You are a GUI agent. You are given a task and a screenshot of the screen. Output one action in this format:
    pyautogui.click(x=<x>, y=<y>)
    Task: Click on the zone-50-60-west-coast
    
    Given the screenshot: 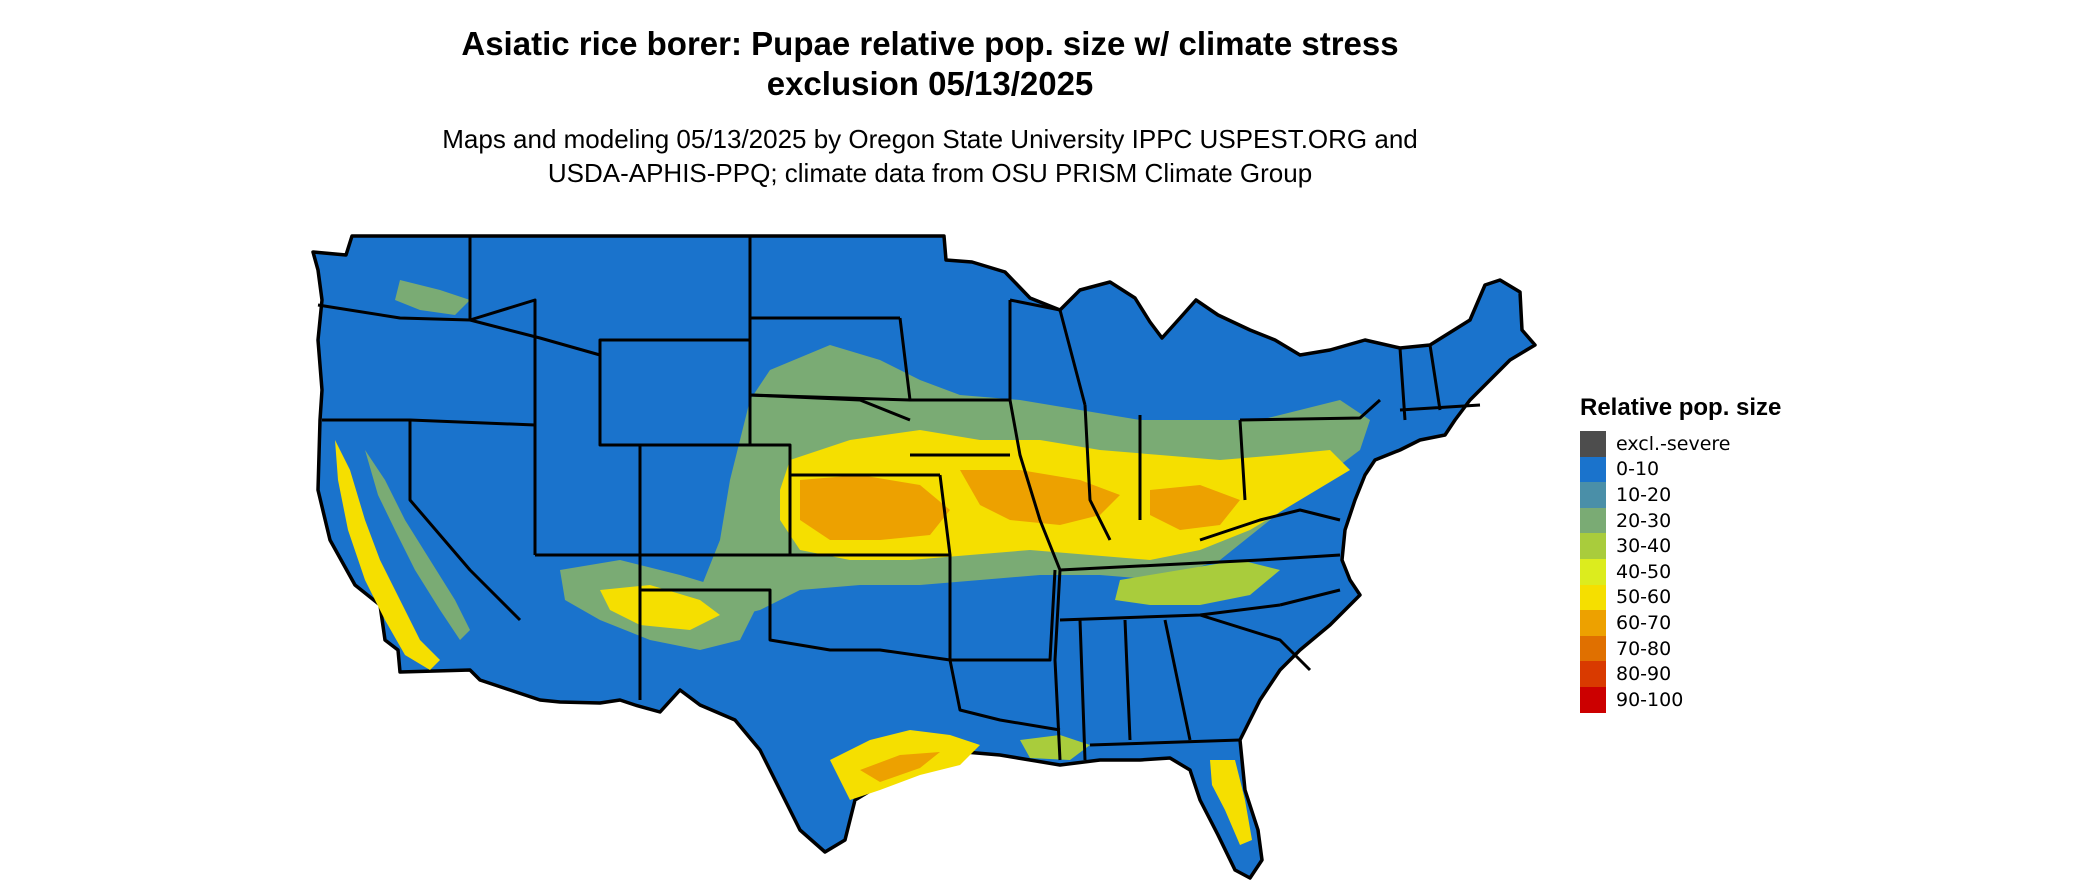 What is the action you would take?
    pyautogui.click(x=387, y=555)
    